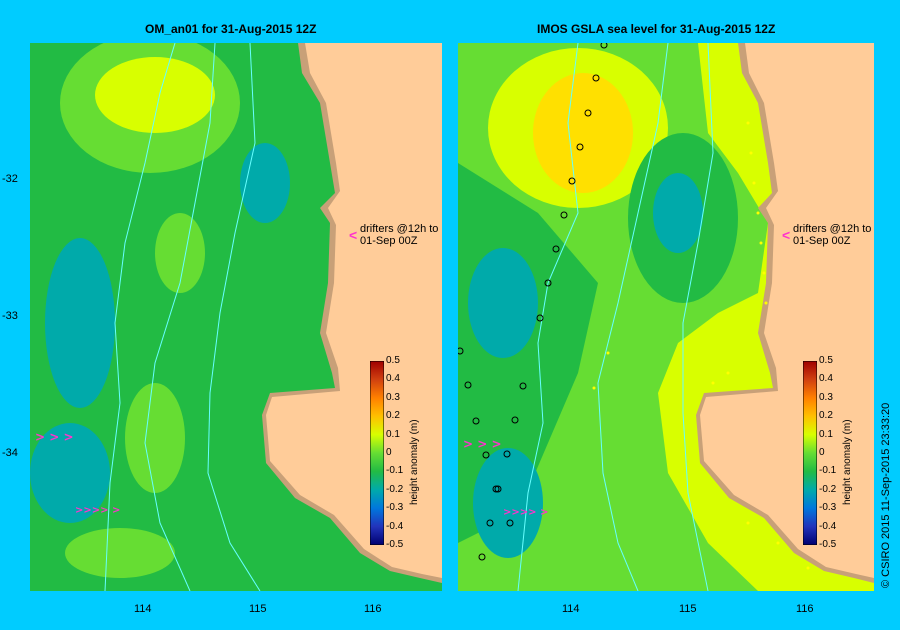 The width and height of the screenshot is (900, 630). Describe the element at coordinates (482, 444) in the screenshot. I see `right-drifter-arrows: > > >` at that location.